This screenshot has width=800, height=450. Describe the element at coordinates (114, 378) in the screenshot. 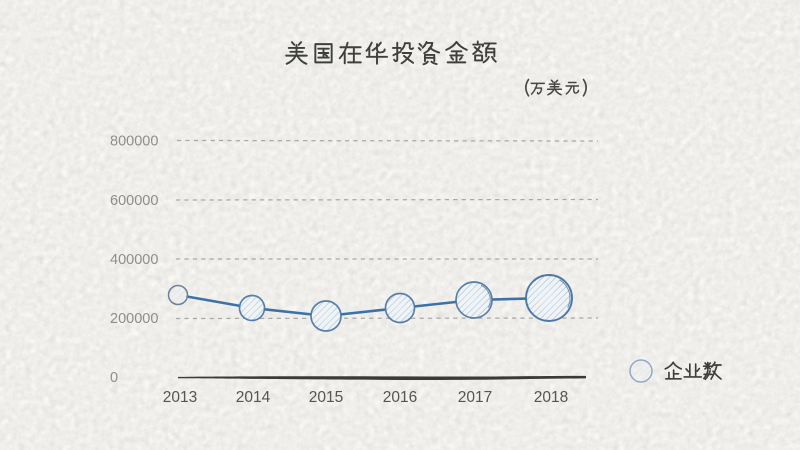

I see `svg-text: 0` at that location.